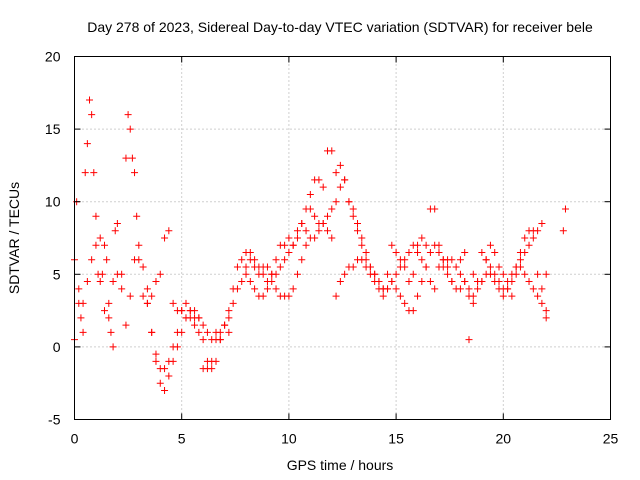 This screenshot has width=640, height=480. I want to click on x-tick-label: 25, so click(611, 439).